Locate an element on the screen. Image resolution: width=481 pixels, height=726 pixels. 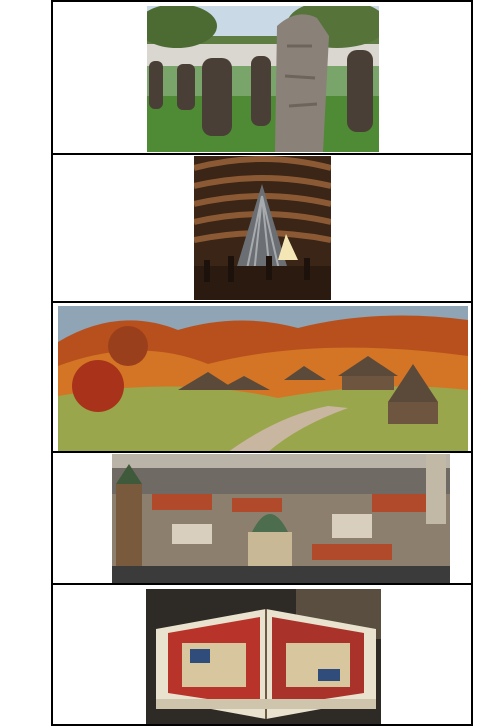
city-rooftops-photo is located at coordinates (281, 519).